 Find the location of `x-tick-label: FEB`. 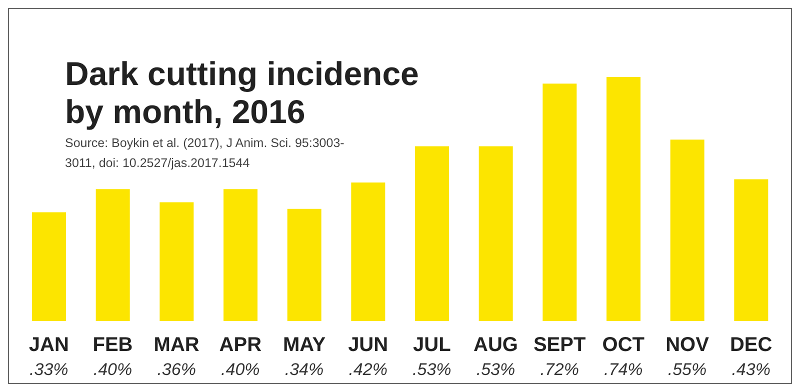

x-tick-label: FEB is located at coordinates (112, 345).